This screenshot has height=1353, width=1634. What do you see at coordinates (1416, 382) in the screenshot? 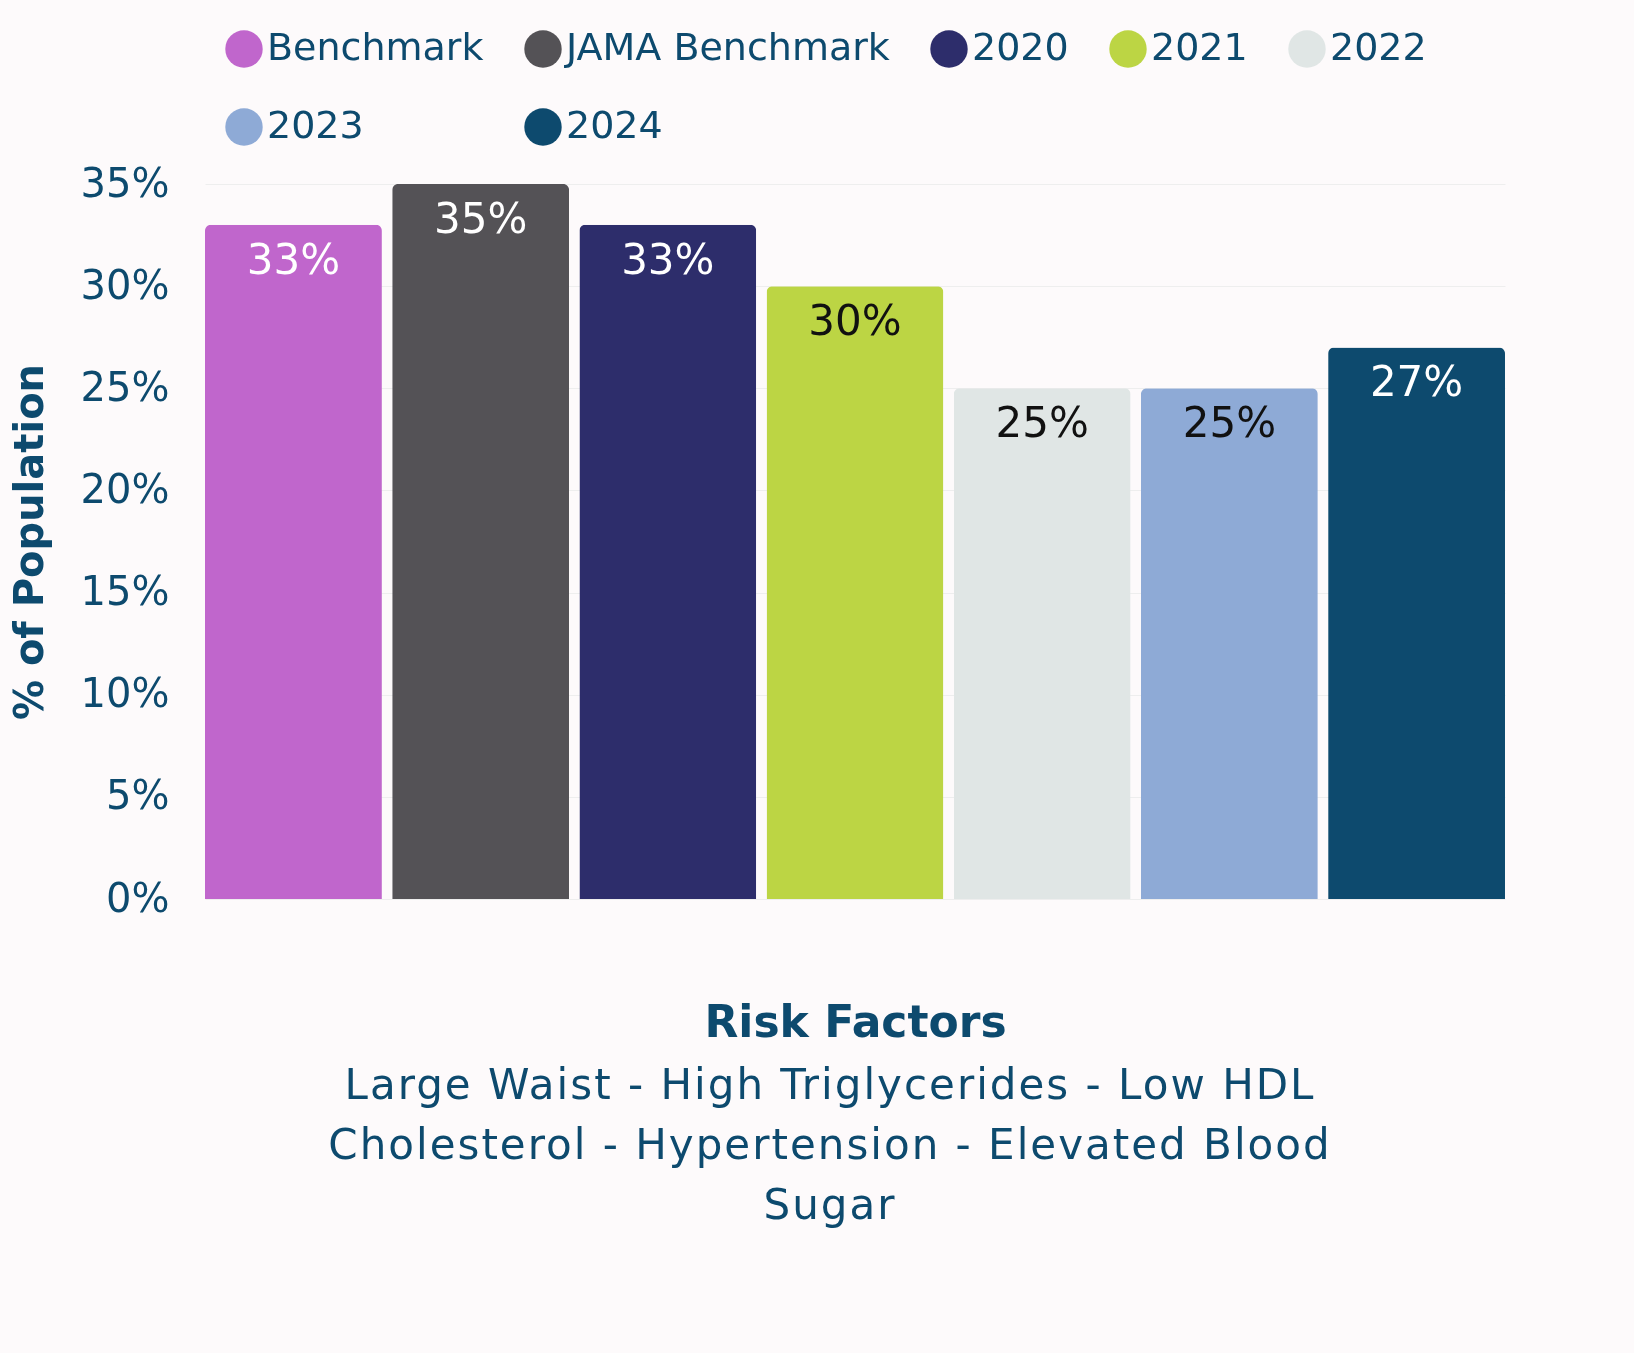
I see `data-label: 27%` at bounding box center [1416, 382].